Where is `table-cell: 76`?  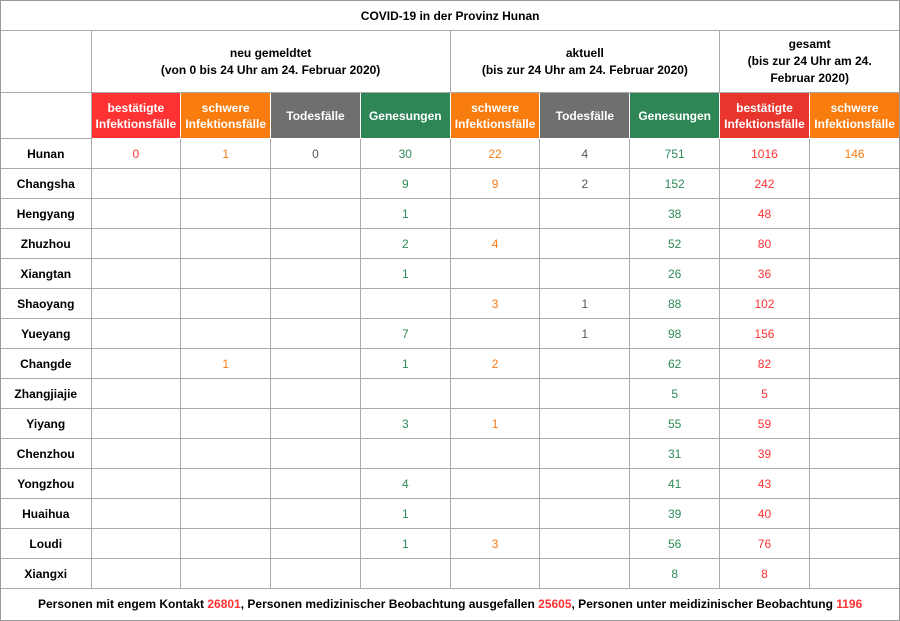
table-cell: 76 is located at coordinates (764, 543).